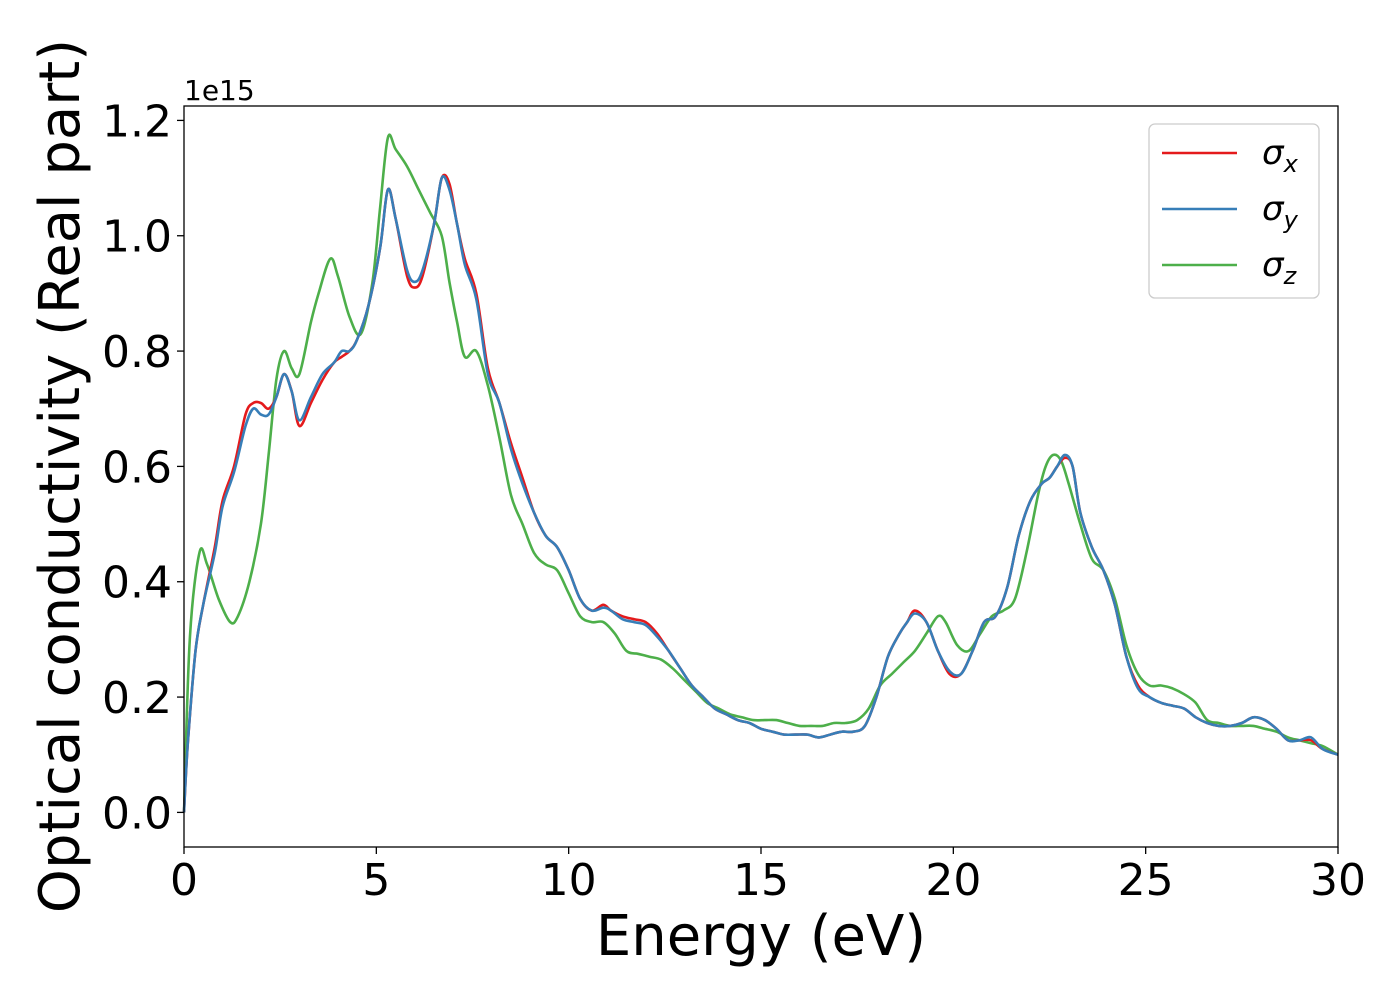 The height and width of the screenshot is (1000, 1400). What do you see at coordinates (953, 880) in the screenshot?
I see `x-tick-label: 20` at bounding box center [953, 880].